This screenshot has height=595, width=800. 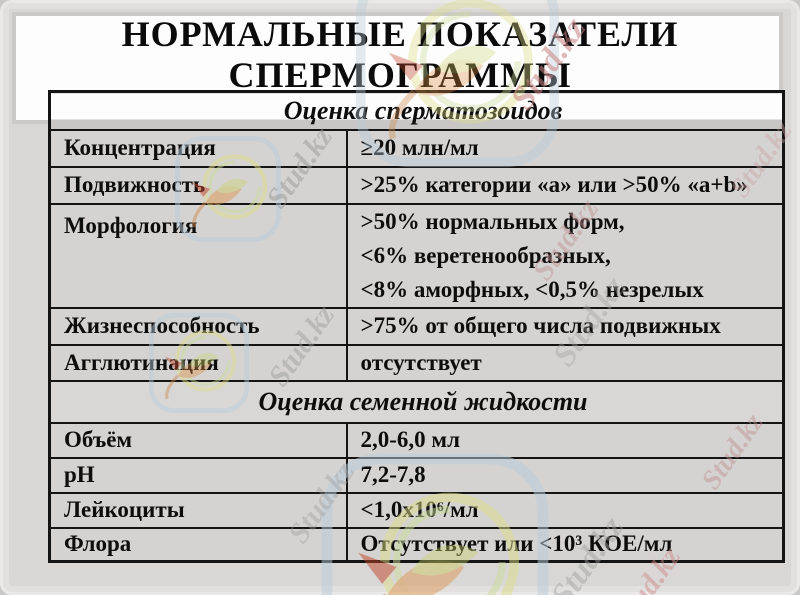 I want to click on row-agglutination: Агглютинация отсутствует, so click(x=416, y=362).